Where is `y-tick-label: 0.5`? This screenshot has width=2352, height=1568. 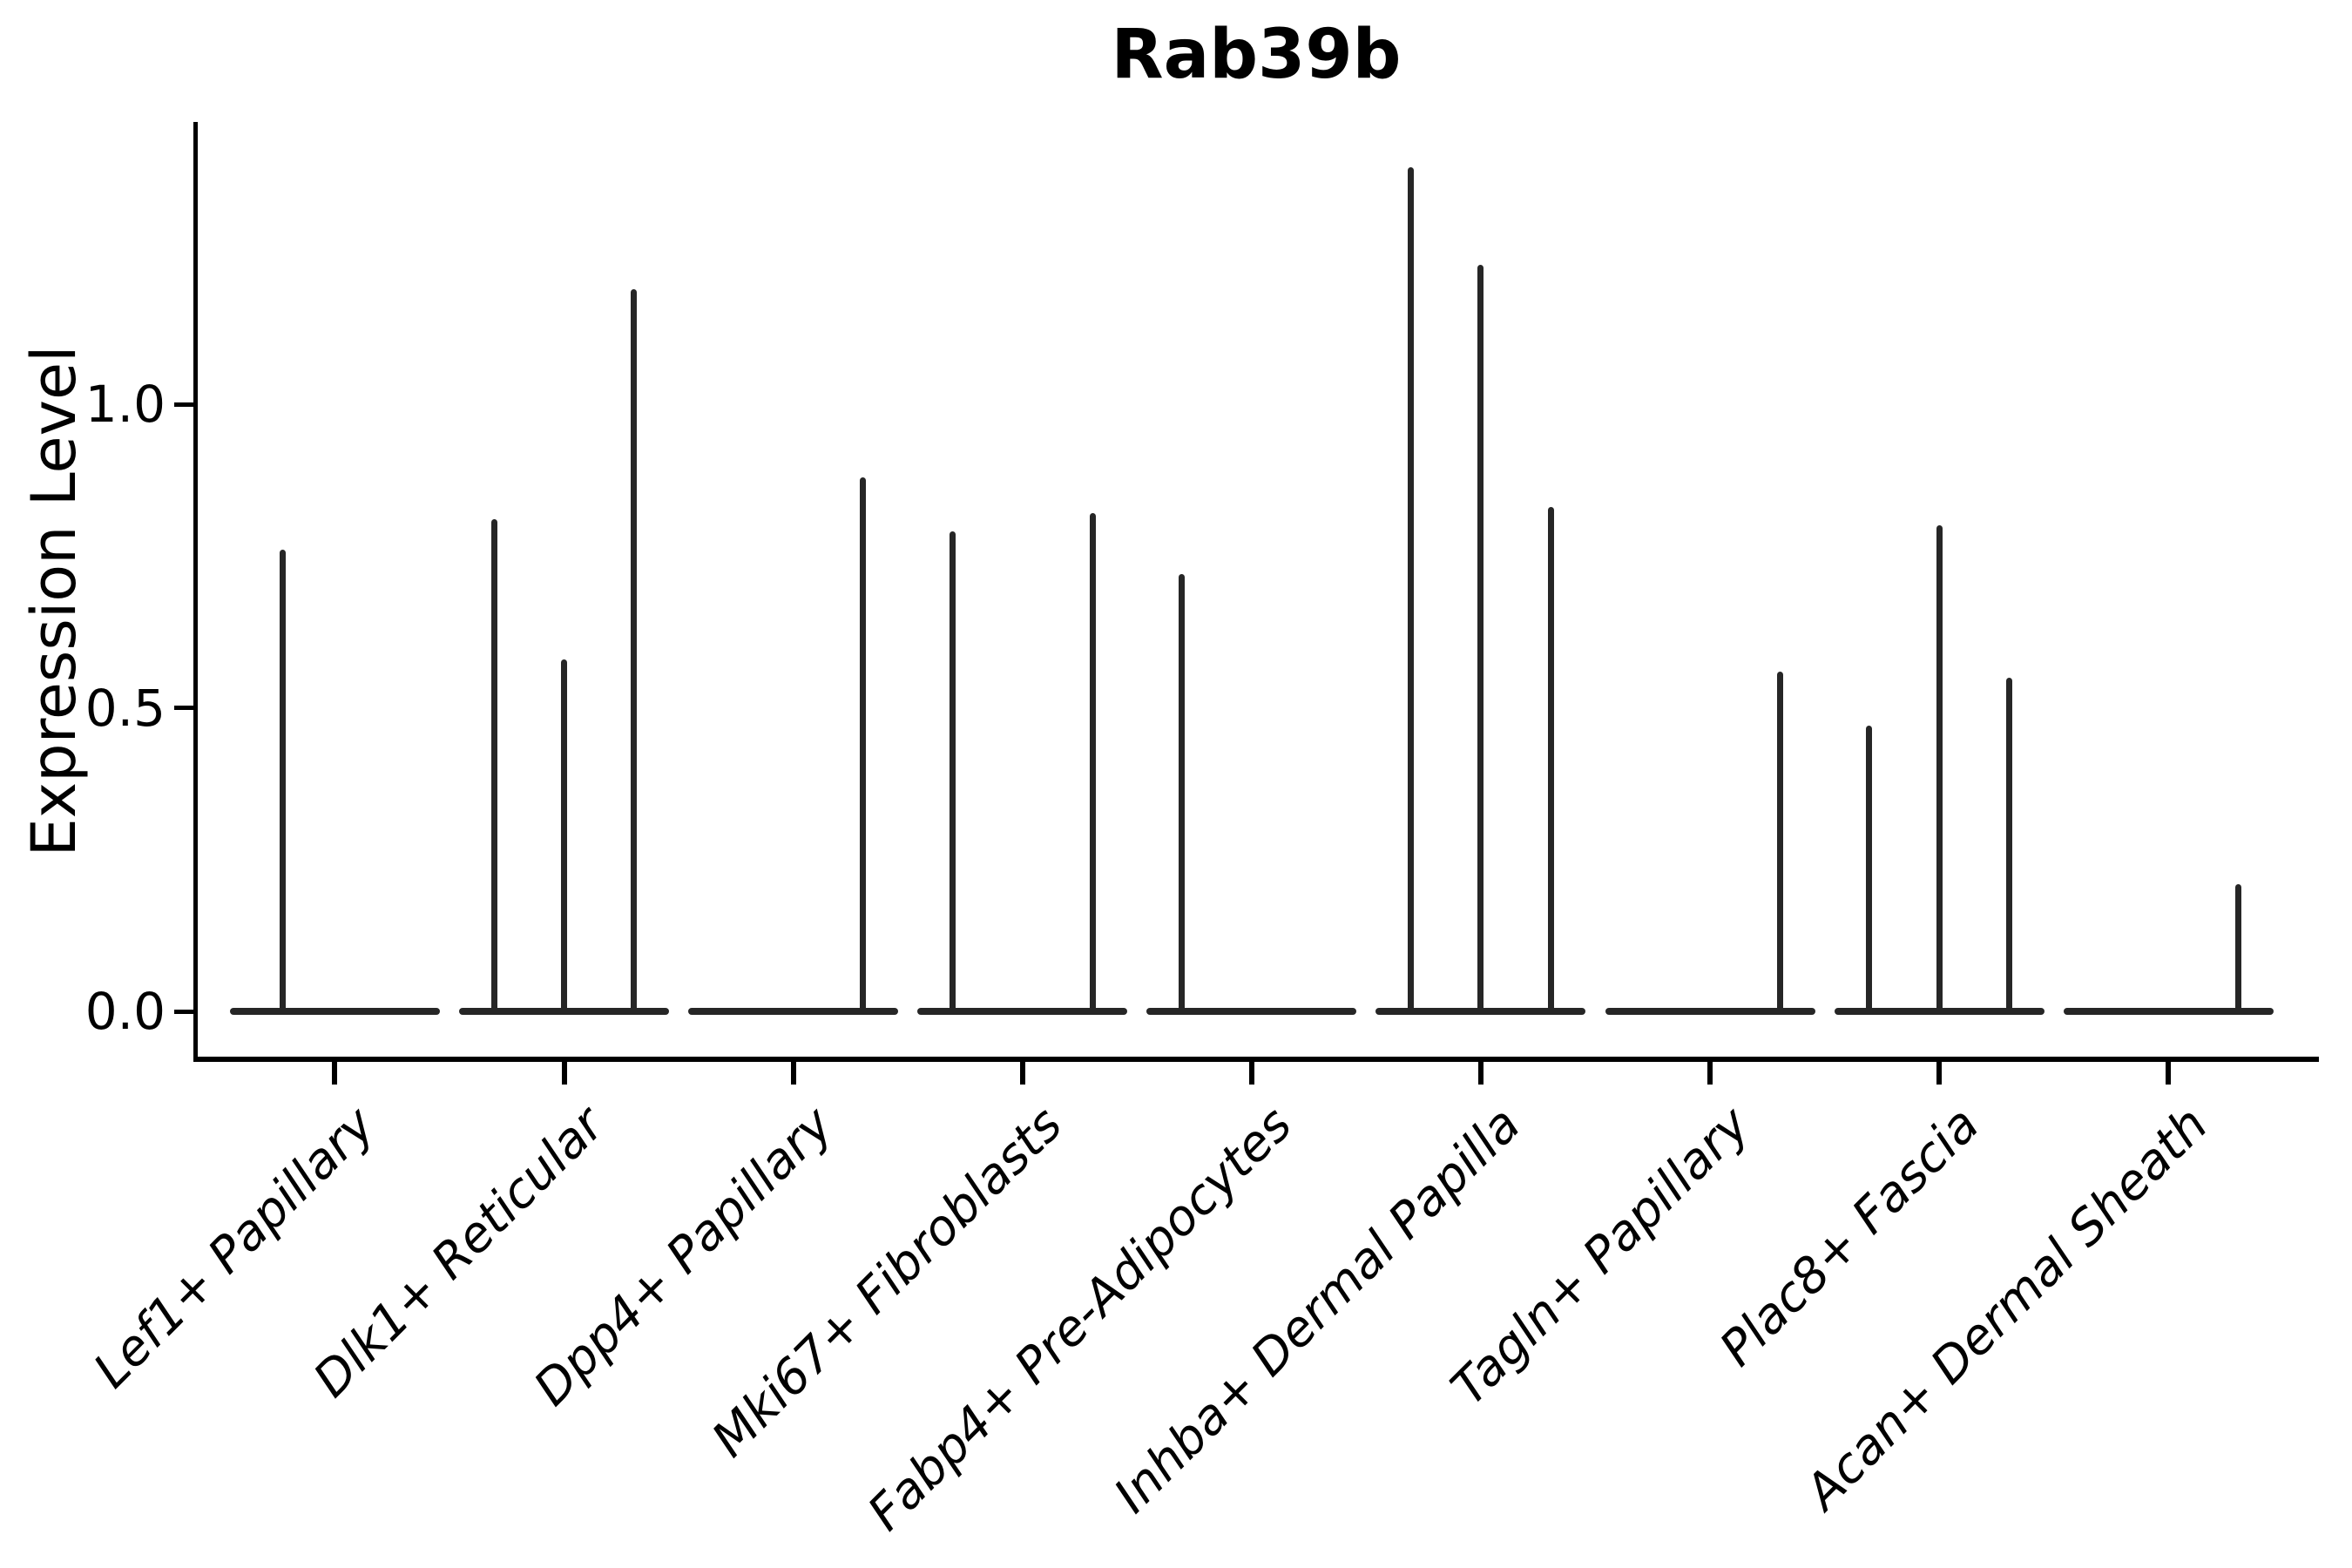
y-tick-label: 0.5 is located at coordinates (125, 708).